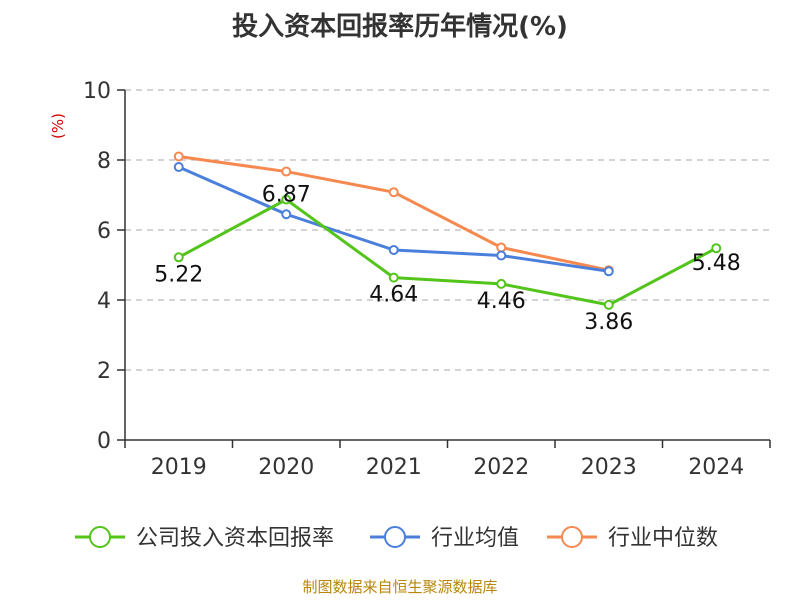  Describe the element at coordinates (104, 301) in the screenshot. I see `y-tick-label: 4` at that location.